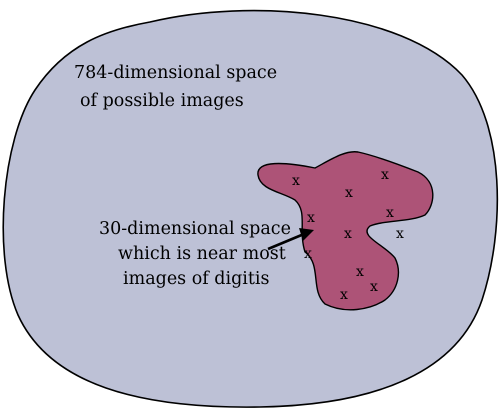 The width and height of the screenshot is (500, 411). I want to click on pointer-arrow-shaft, so click(286, 241).